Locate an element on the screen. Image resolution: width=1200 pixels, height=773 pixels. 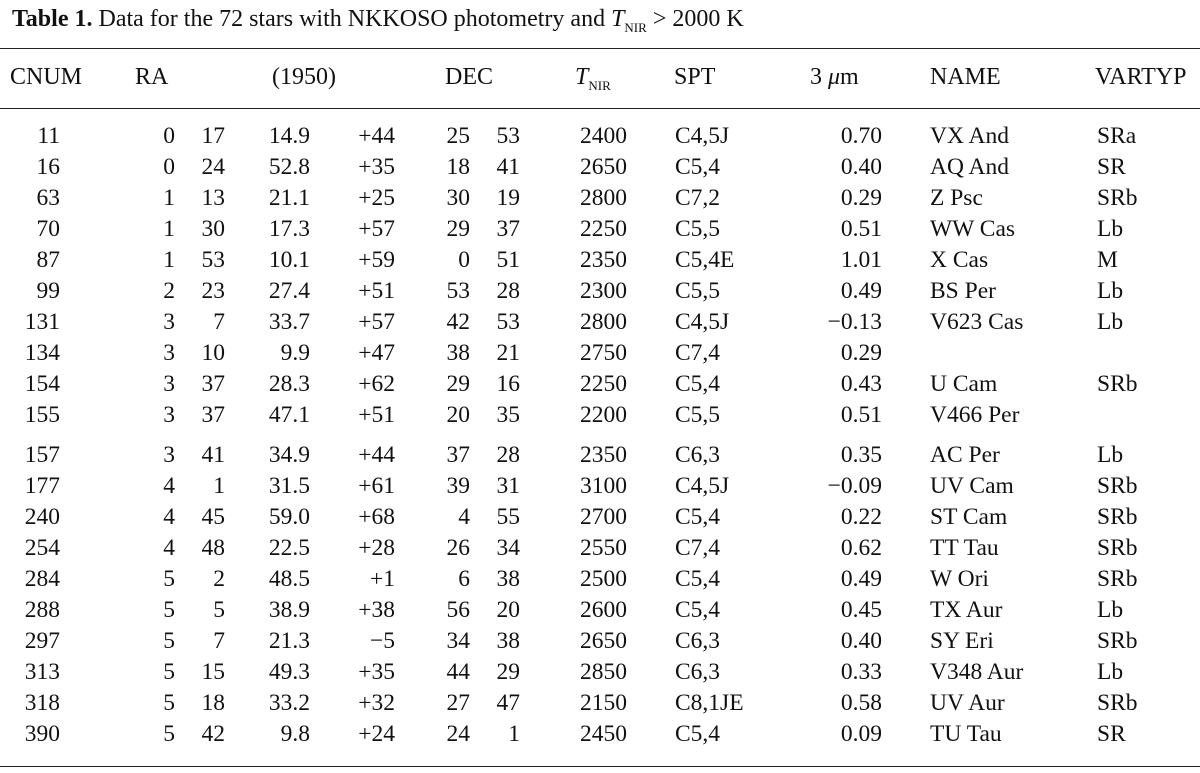
cell-ra-seconds: 34.9 is located at coordinates (289, 455).